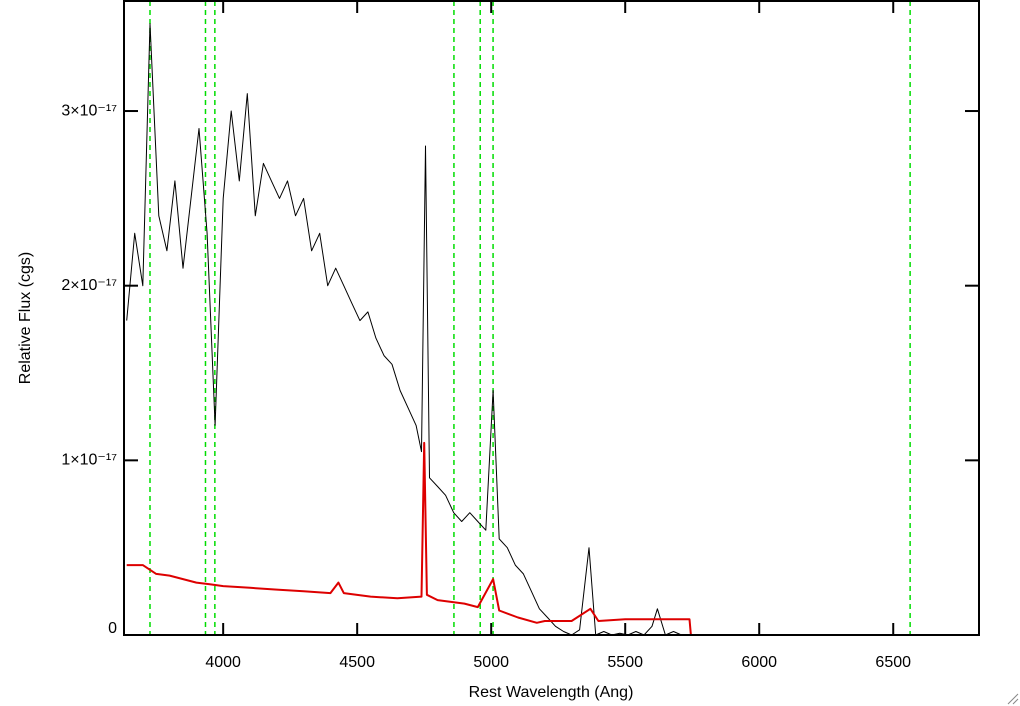 The image size is (1020, 706). I want to click on x-axis-label: Rest Wavelength (Ang), so click(551, 692).